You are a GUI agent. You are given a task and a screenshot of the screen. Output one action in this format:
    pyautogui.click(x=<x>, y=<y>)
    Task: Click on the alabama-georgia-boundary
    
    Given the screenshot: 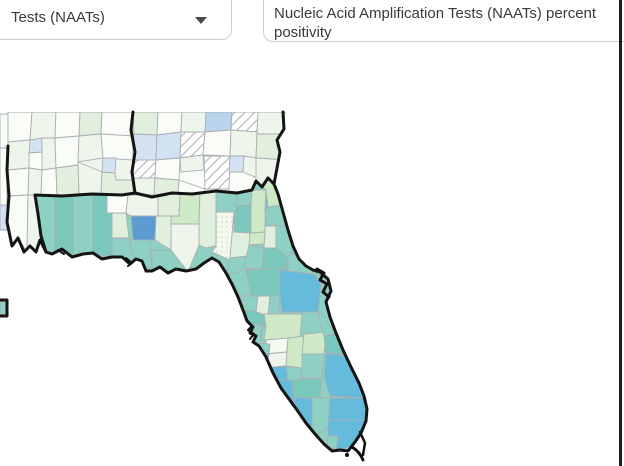 What is the action you would take?
    pyautogui.click(x=133, y=152)
    